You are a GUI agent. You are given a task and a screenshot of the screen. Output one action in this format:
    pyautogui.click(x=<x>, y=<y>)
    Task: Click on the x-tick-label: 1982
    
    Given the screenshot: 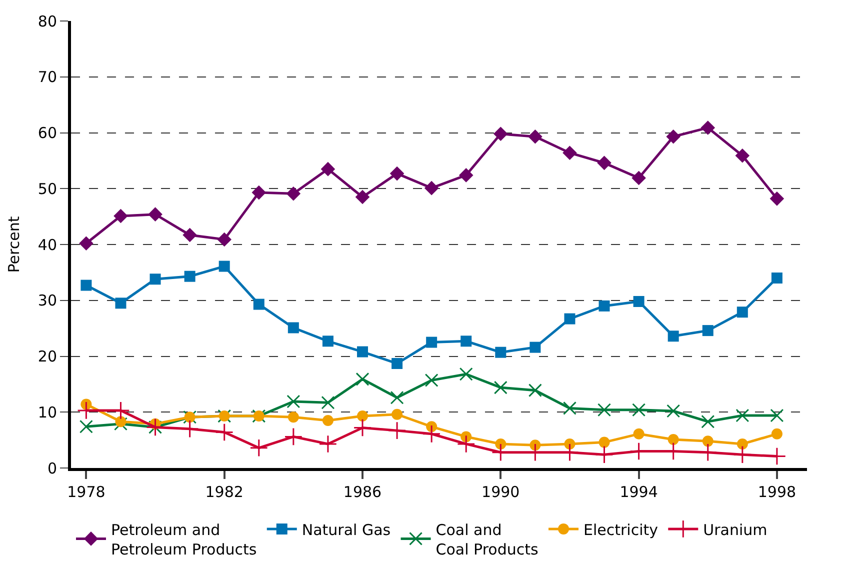 What is the action you would take?
    pyautogui.click(x=224, y=492)
    